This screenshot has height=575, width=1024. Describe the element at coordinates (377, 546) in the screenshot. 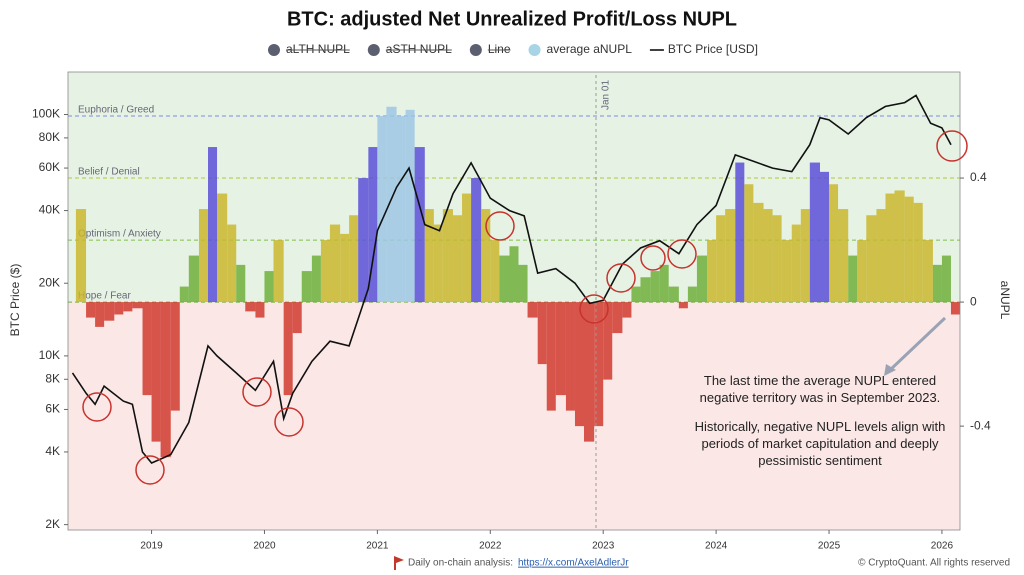

I see `x-tick-label: 2021` at that location.